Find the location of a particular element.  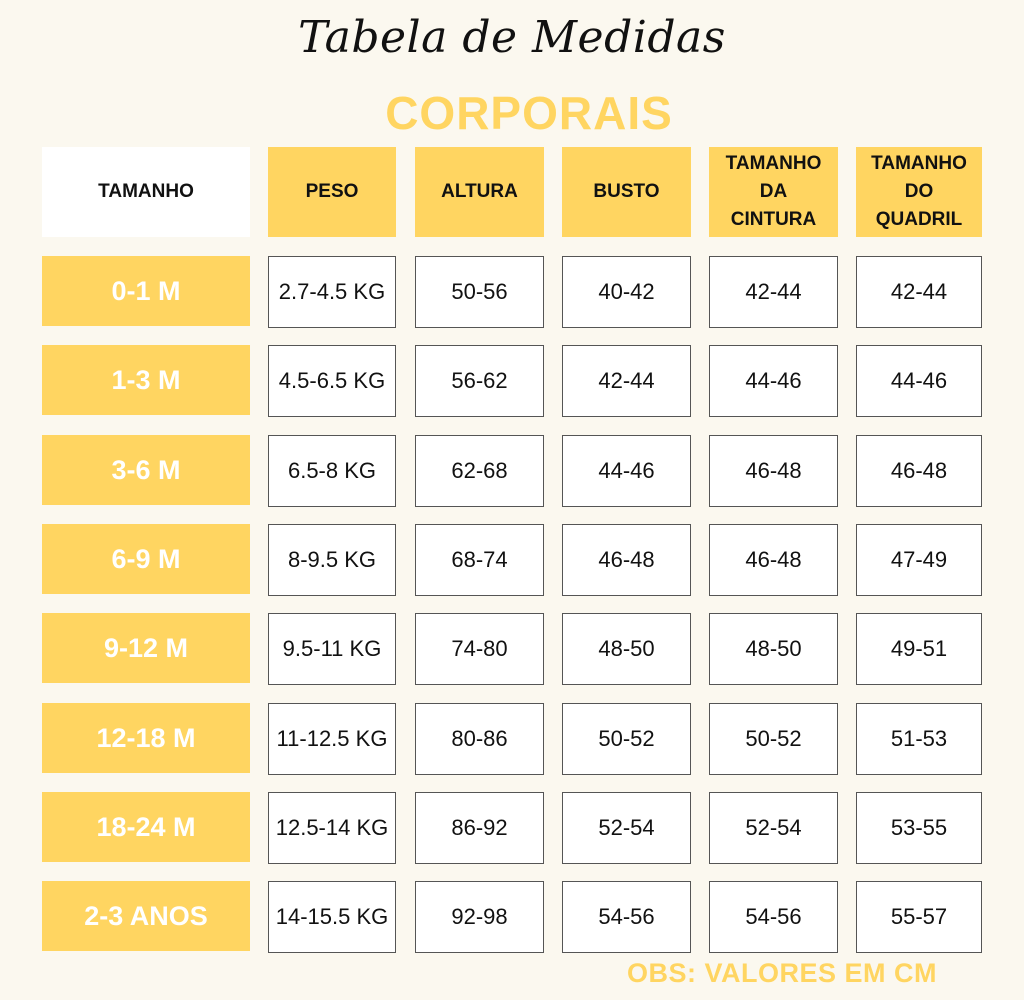

value-cell: 14-15.5 KG is located at coordinates (332, 917).